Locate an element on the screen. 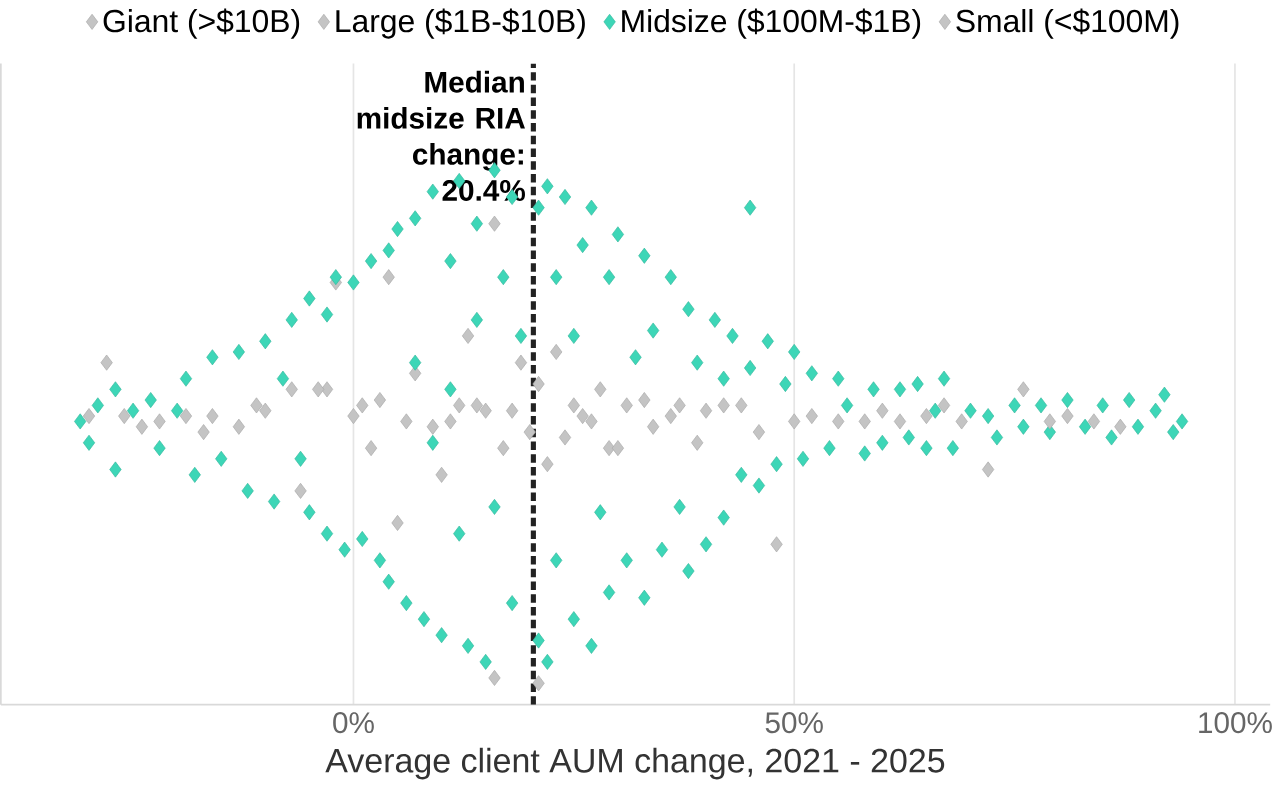 The image size is (1280, 786). x-tick-label: 0% is located at coordinates (353, 722).